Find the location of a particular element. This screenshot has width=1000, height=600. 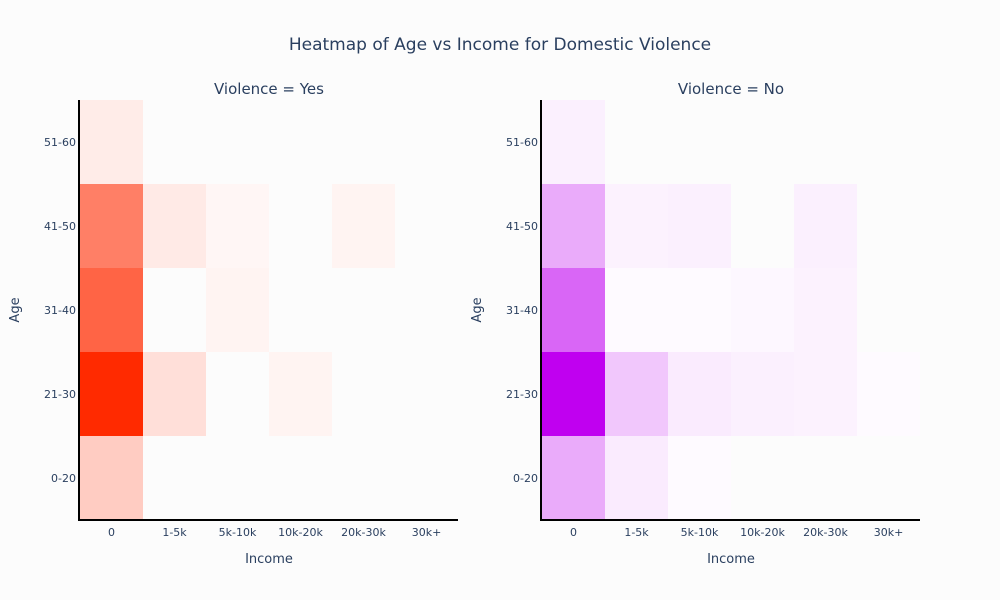

heatmap-cell-no-31-40-5k-10k is located at coordinates (699, 310).